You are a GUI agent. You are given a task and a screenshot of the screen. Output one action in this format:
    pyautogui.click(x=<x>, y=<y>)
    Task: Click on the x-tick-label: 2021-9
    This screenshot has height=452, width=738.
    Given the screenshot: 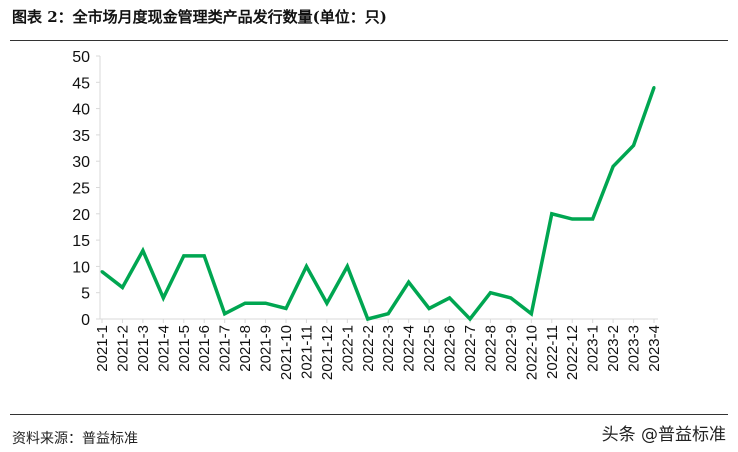 What is the action you would take?
    pyautogui.click(x=266, y=348)
    